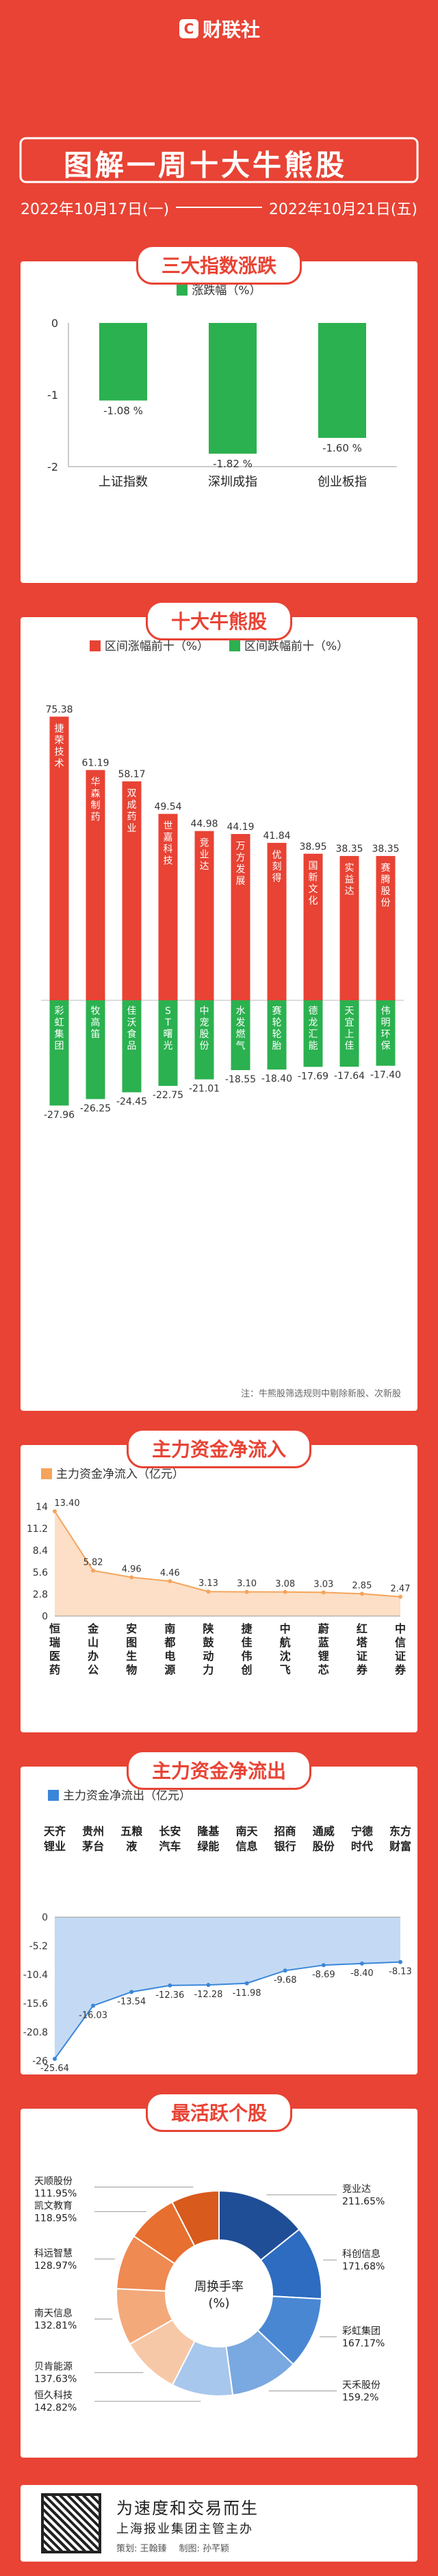 This screenshot has height=2576, width=438. Describe the element at coordinates (156, 646) in the screenshot. I see `legend-label: 区间涨幅前十（%）` at that location.